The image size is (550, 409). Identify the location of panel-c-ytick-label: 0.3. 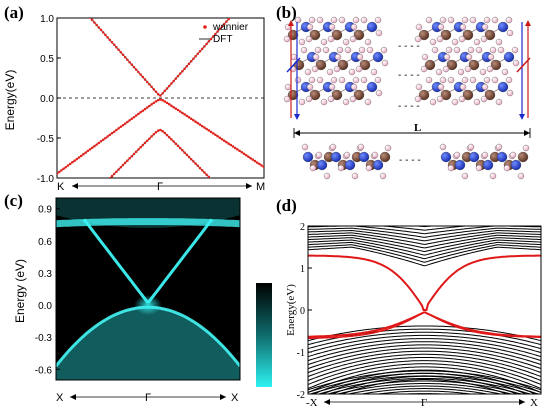
(45, 274).